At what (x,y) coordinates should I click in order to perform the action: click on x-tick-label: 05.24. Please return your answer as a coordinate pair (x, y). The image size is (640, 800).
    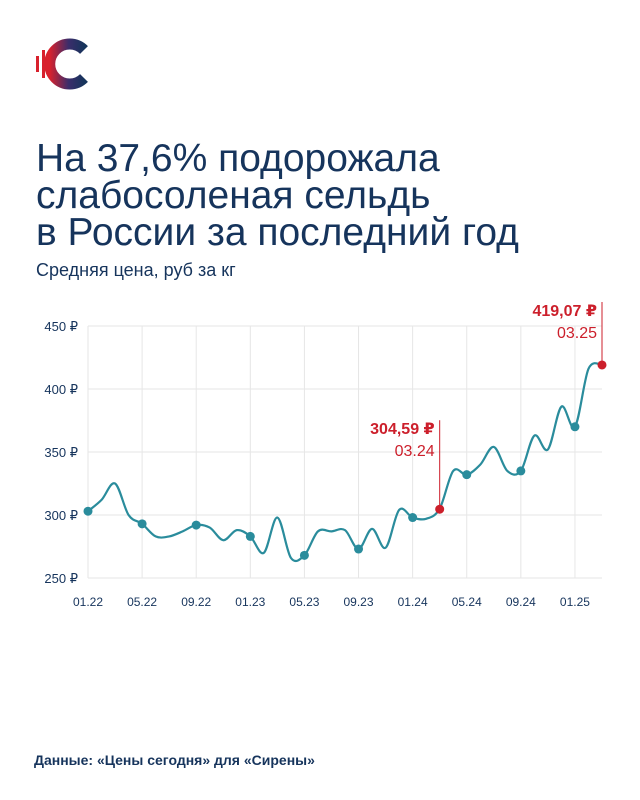
    Looking at the image, I should click on (467, 602).